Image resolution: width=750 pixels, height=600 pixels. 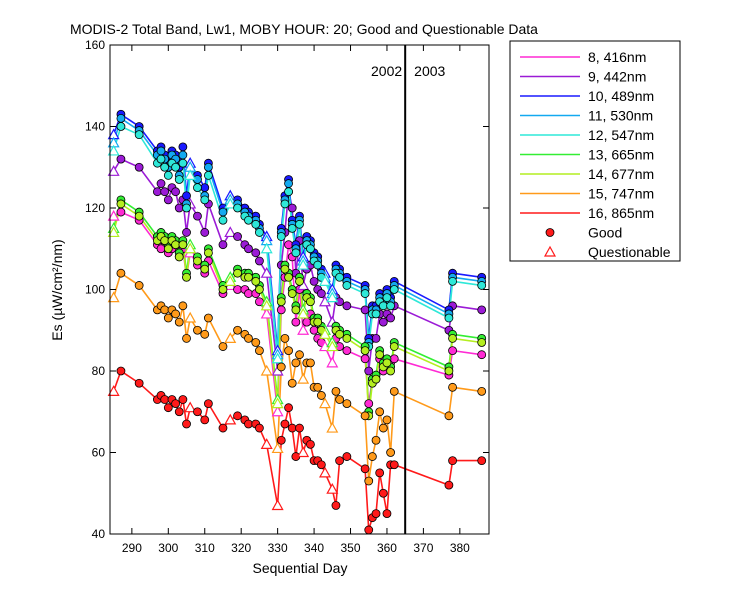 What do you see at coordinates (617, 57) in the screenshot?
I see `legend-label-0: 8, 416nm` at bounding box center [617, 57].